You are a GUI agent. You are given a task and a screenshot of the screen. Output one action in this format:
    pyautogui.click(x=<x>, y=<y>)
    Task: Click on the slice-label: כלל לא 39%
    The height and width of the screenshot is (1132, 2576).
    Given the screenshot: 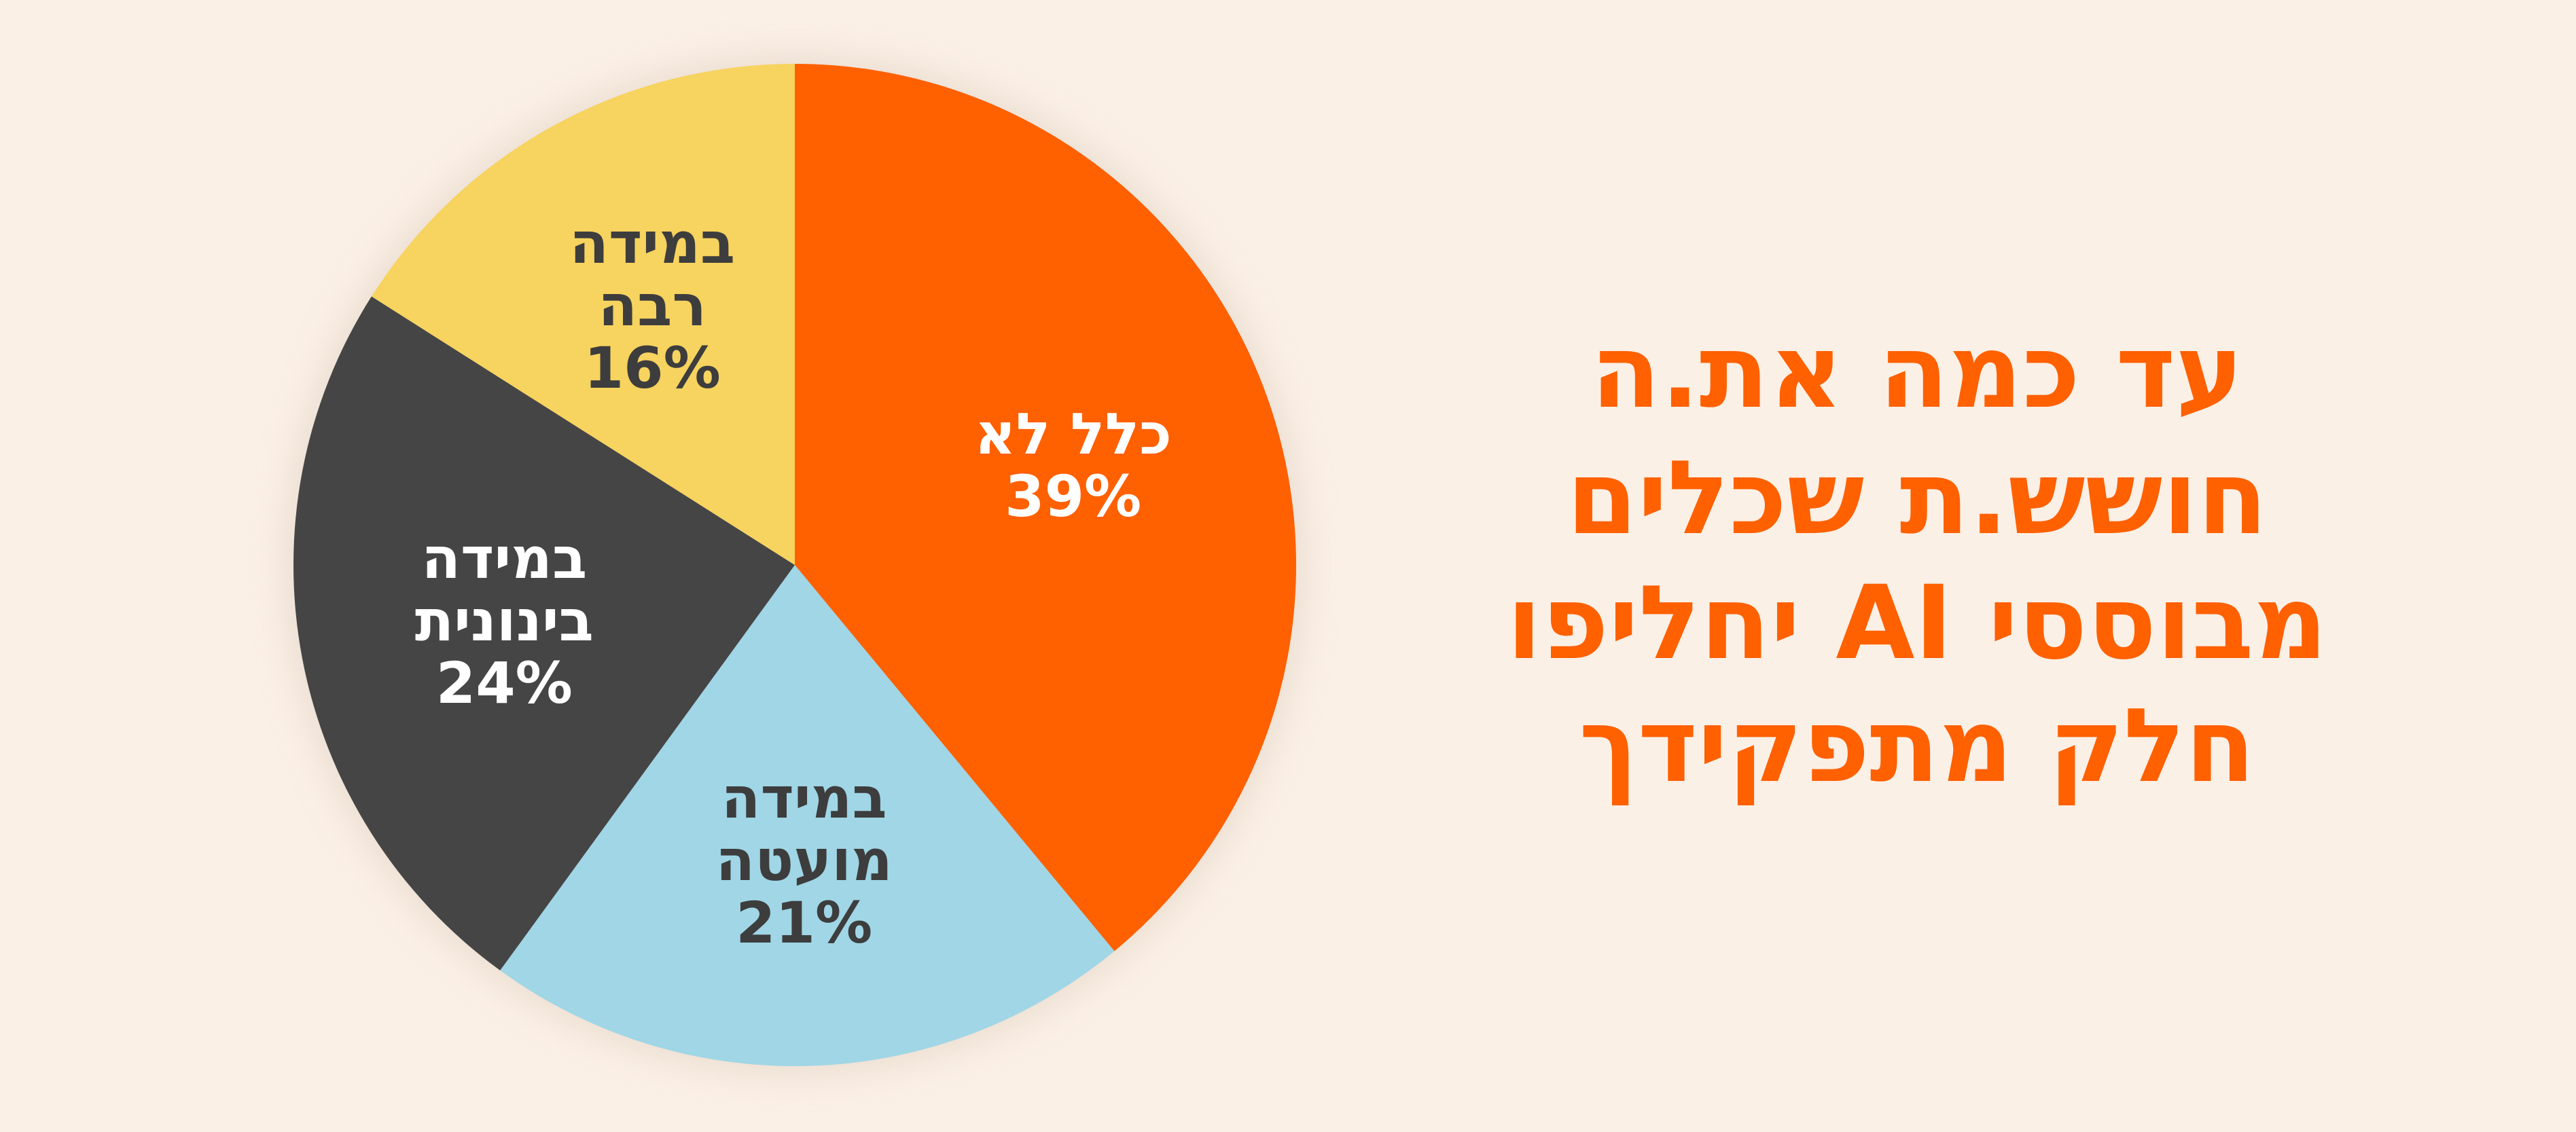 What is the action you would take?
    pyautogui.click(x=1072, y=465)
    